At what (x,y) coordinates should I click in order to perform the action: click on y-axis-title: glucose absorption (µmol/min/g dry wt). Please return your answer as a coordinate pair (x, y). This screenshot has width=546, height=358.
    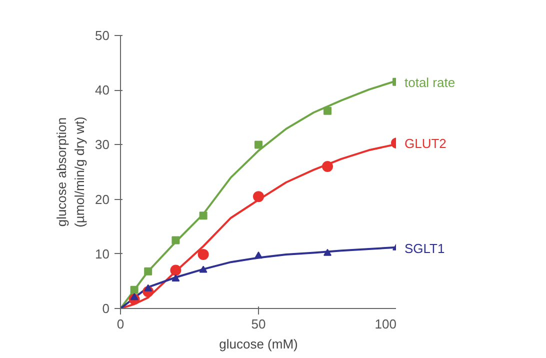
    Looking at the image, I should click on (71, 172).